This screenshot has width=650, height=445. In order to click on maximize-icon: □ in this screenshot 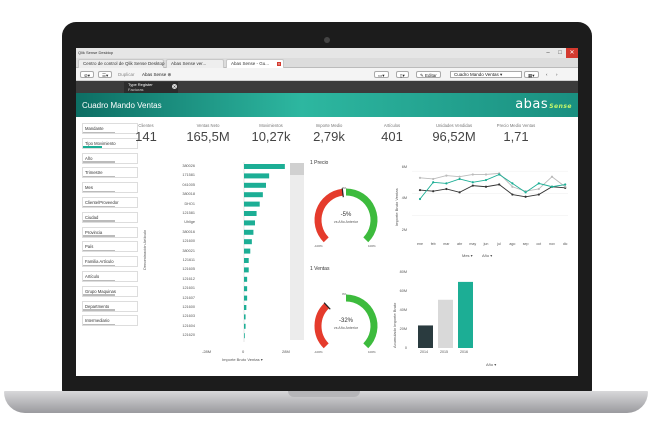, I will do `click(560, 53)`.